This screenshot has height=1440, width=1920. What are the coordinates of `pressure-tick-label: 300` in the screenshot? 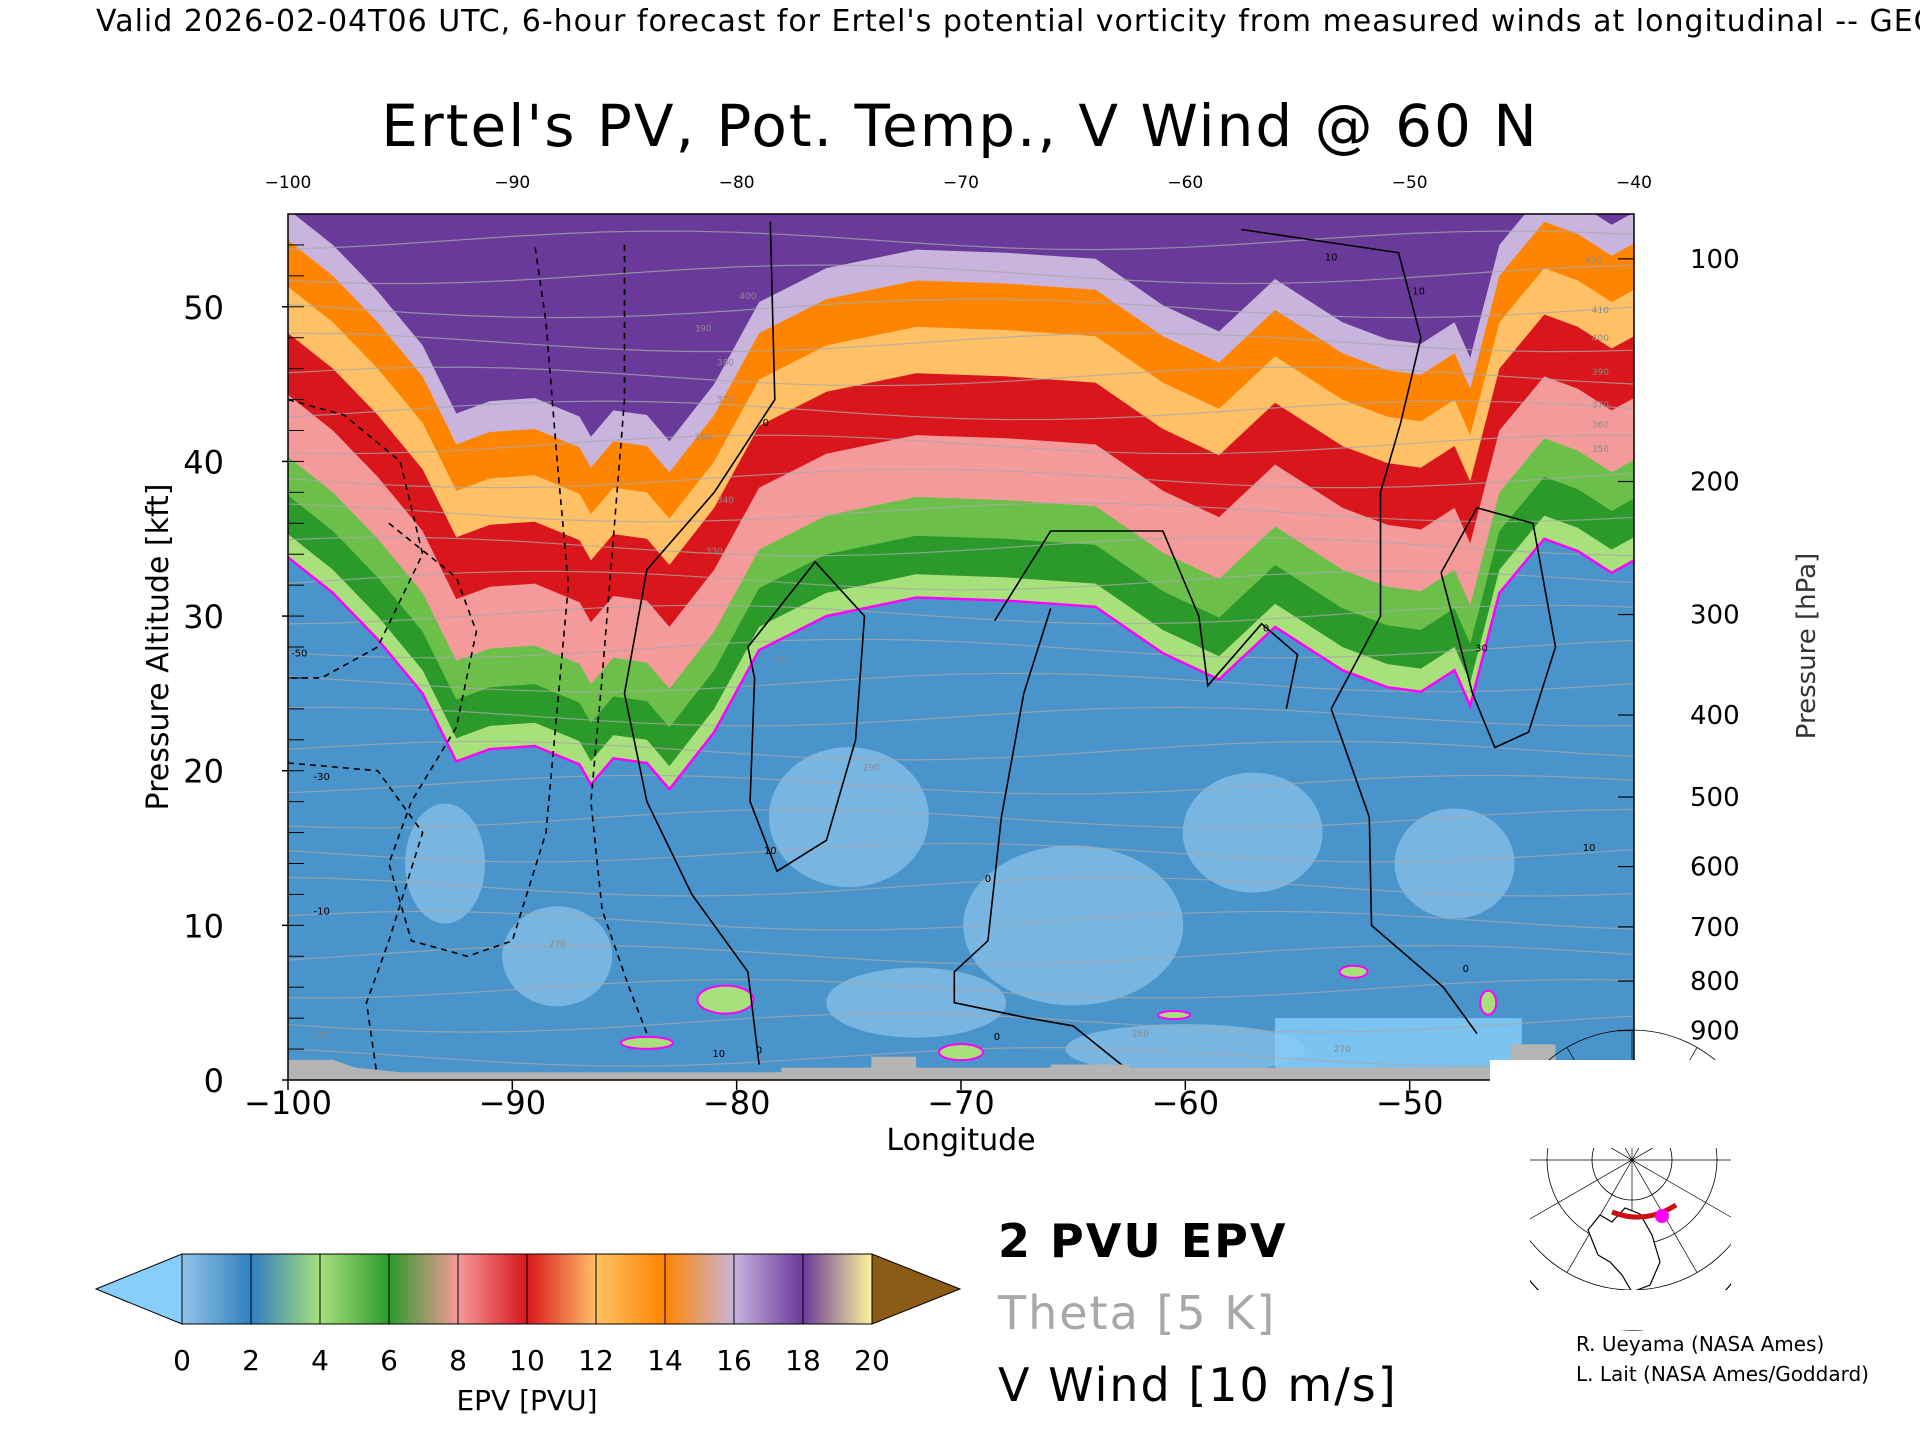 It's located at (1715, 616).